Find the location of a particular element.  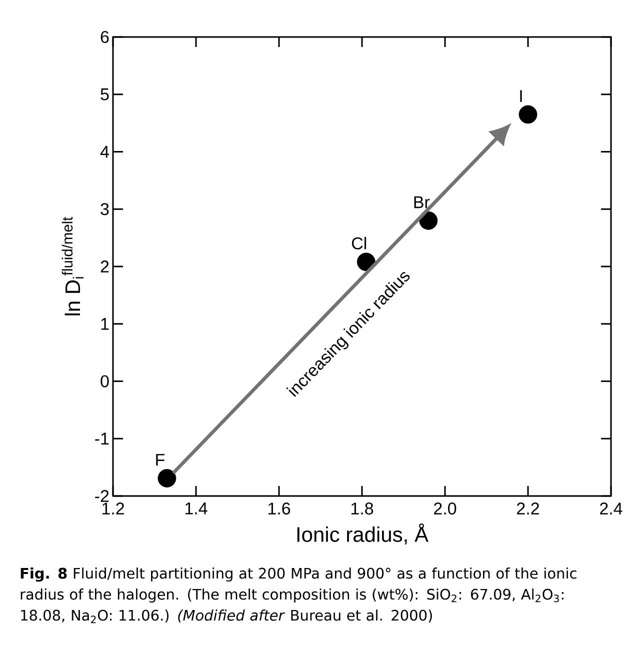

series-label: F is located at coordinates (160, 460).